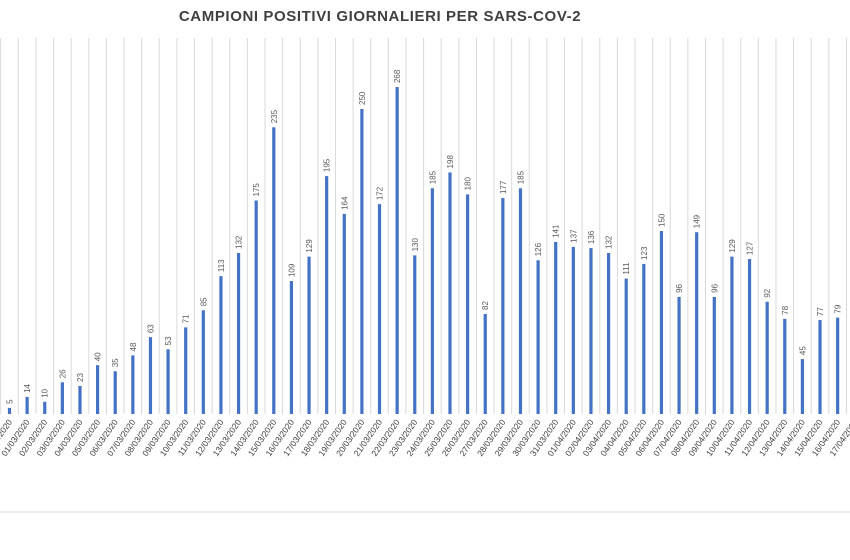 The width and height of the screenshot is (850, 560). What do you see at coordinates (27, 387) in the screenshot?
I see `data-label: 14` at bounding box center [27, 387].